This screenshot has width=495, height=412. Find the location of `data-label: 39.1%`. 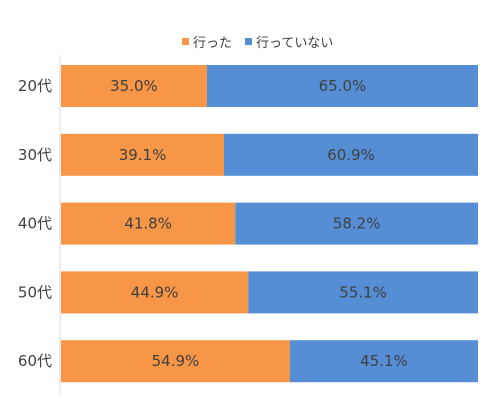

data-label: 39.1% is located at coordinates (143, 155).